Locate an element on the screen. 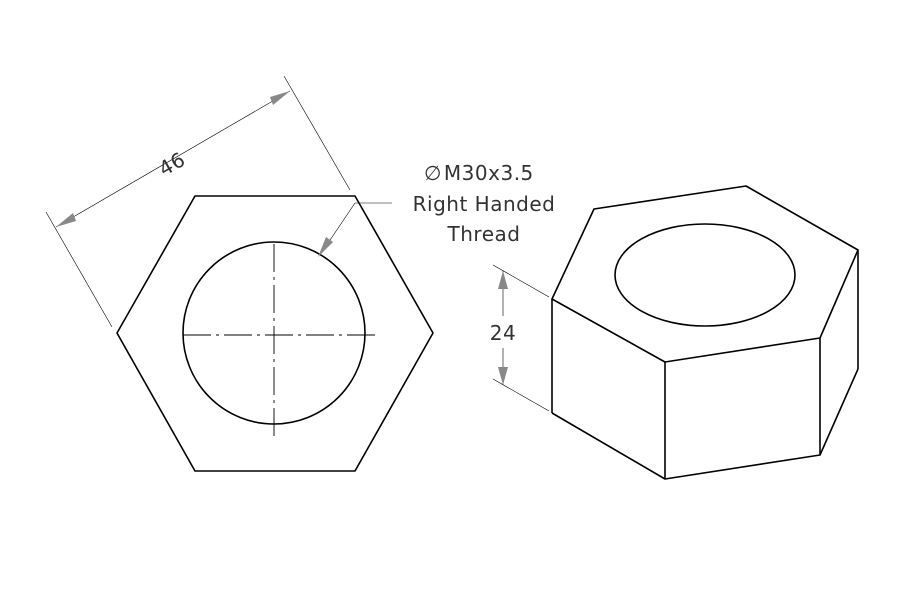 The height and width of the screenshot is (595, 915). extension-line-right is located at coordinates (317, 133).